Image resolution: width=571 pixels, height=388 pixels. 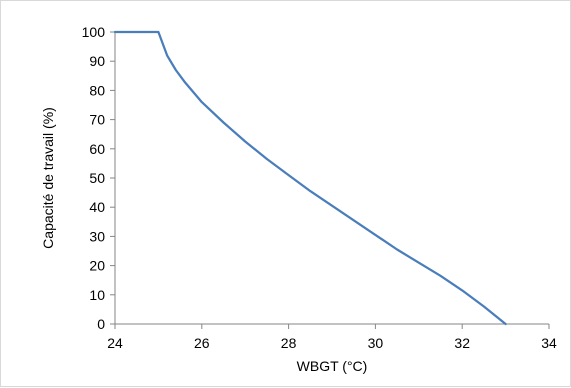 What do you see at coordinates (97, 266) in the screenshot?
I see `y-tick-label: 20` at bounding box center [97, 266].